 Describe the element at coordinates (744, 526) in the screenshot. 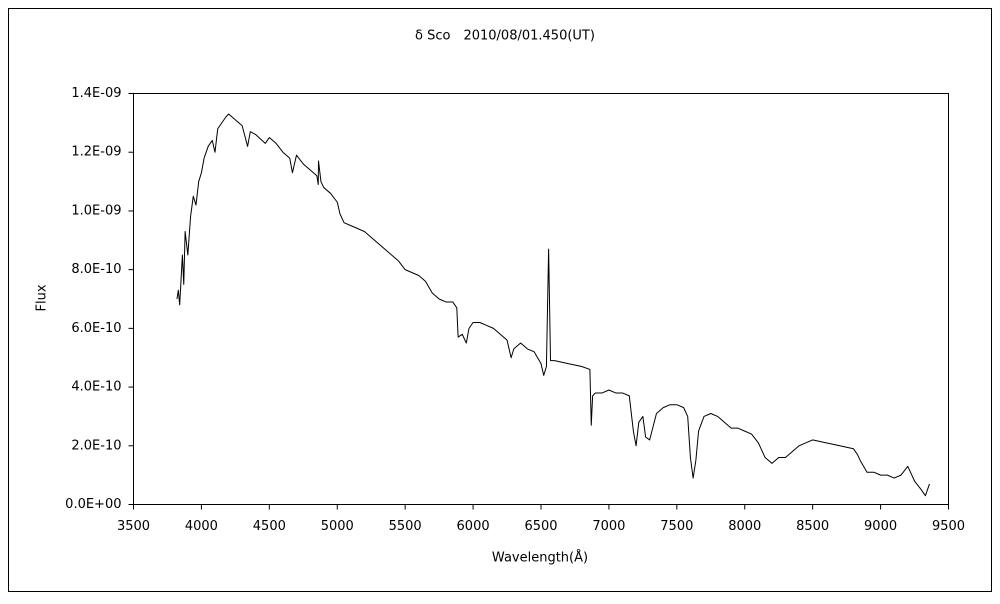

I see `x-tick-label: 8000` at that location.